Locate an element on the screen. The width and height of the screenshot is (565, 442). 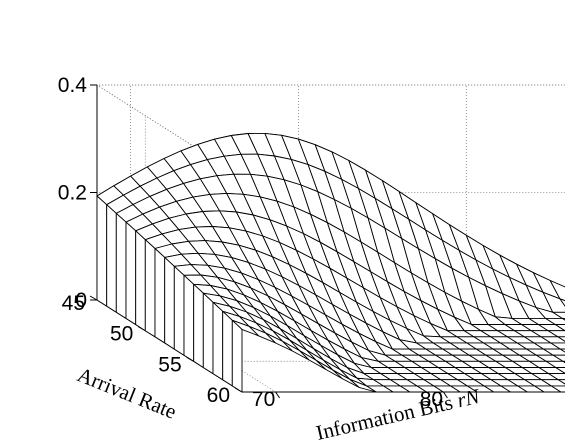
x-axis-label-text: Information Bits is located at coordinates (384, 416).